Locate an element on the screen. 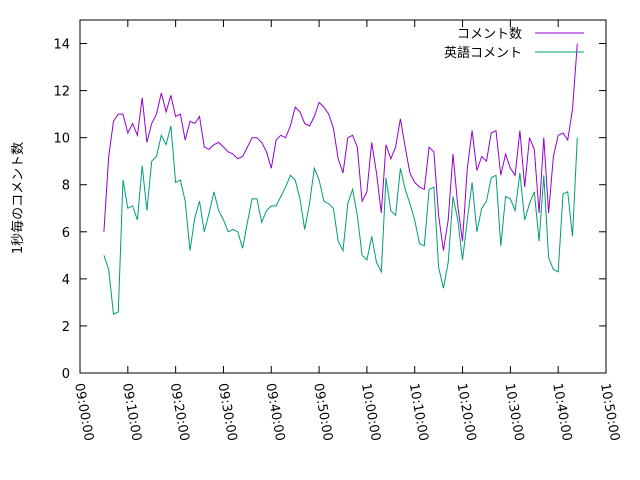 This screenshot has width=640, height=480. x-tick-label: 09:20:00 is located at coordinates (179, 412).